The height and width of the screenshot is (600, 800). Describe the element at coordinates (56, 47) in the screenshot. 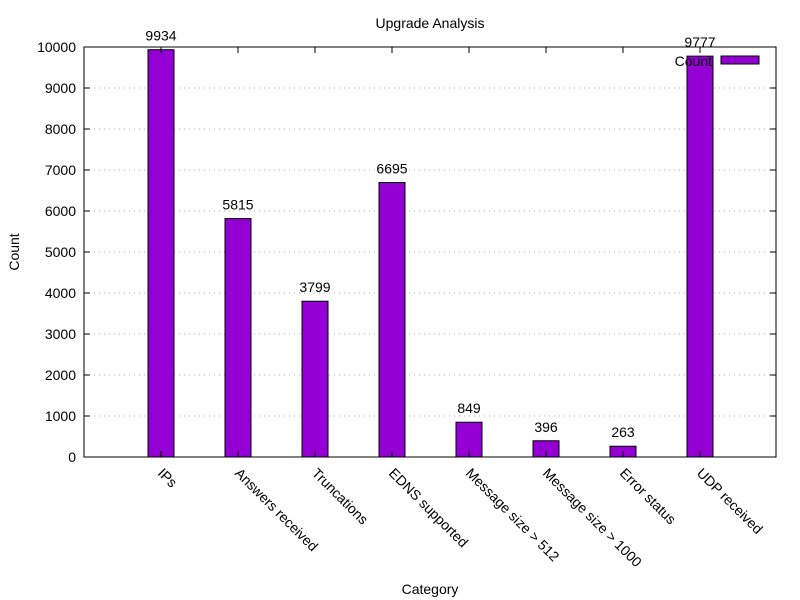

I see `y-tick-label: 10000` at that location.